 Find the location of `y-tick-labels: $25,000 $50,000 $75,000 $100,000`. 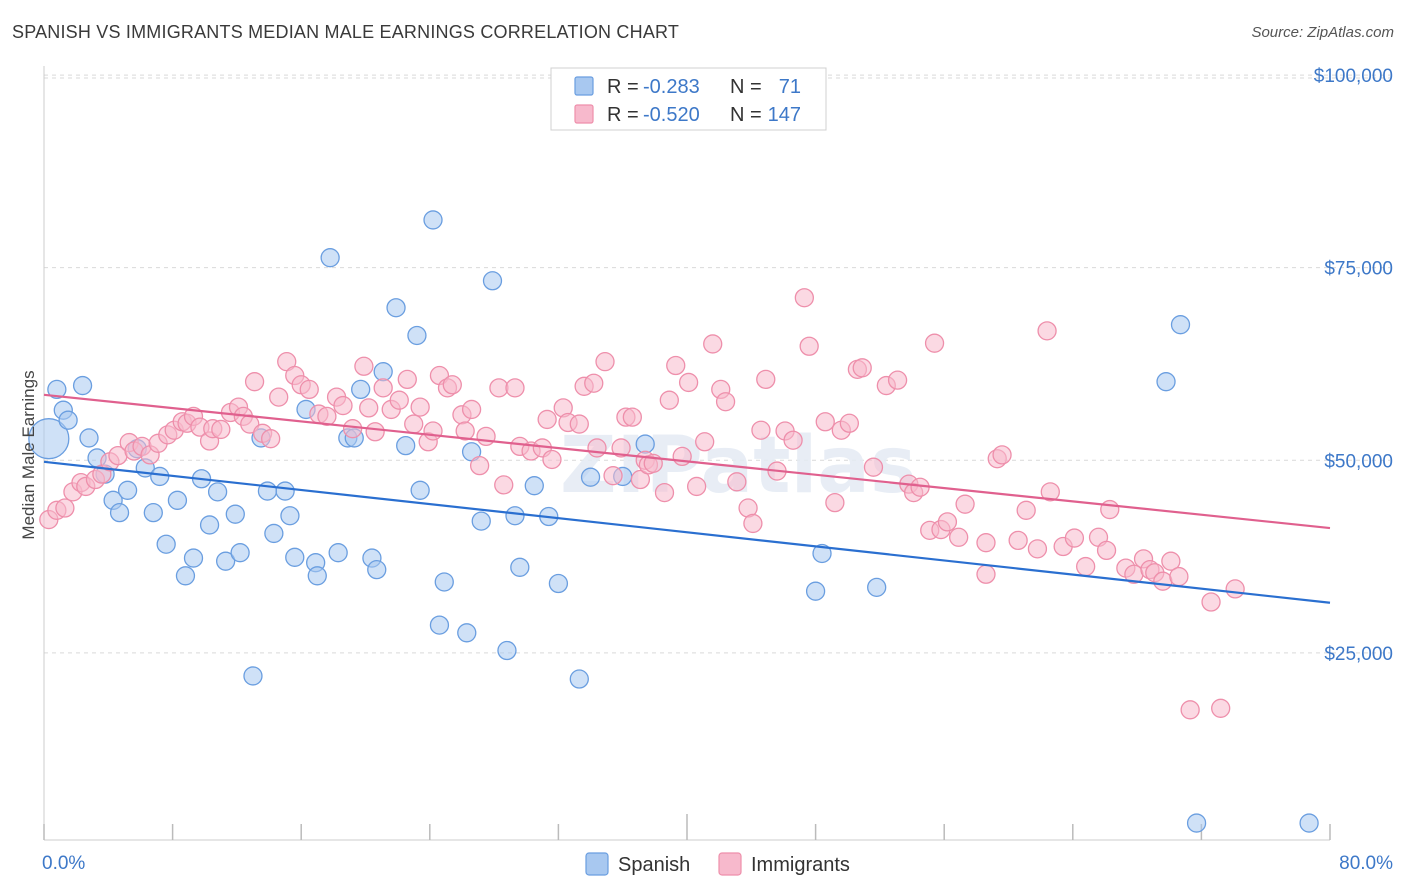

y-tick-labels: $25,000 $50,000 $75,000 $100,000 is located at coordinates (1353, 365).